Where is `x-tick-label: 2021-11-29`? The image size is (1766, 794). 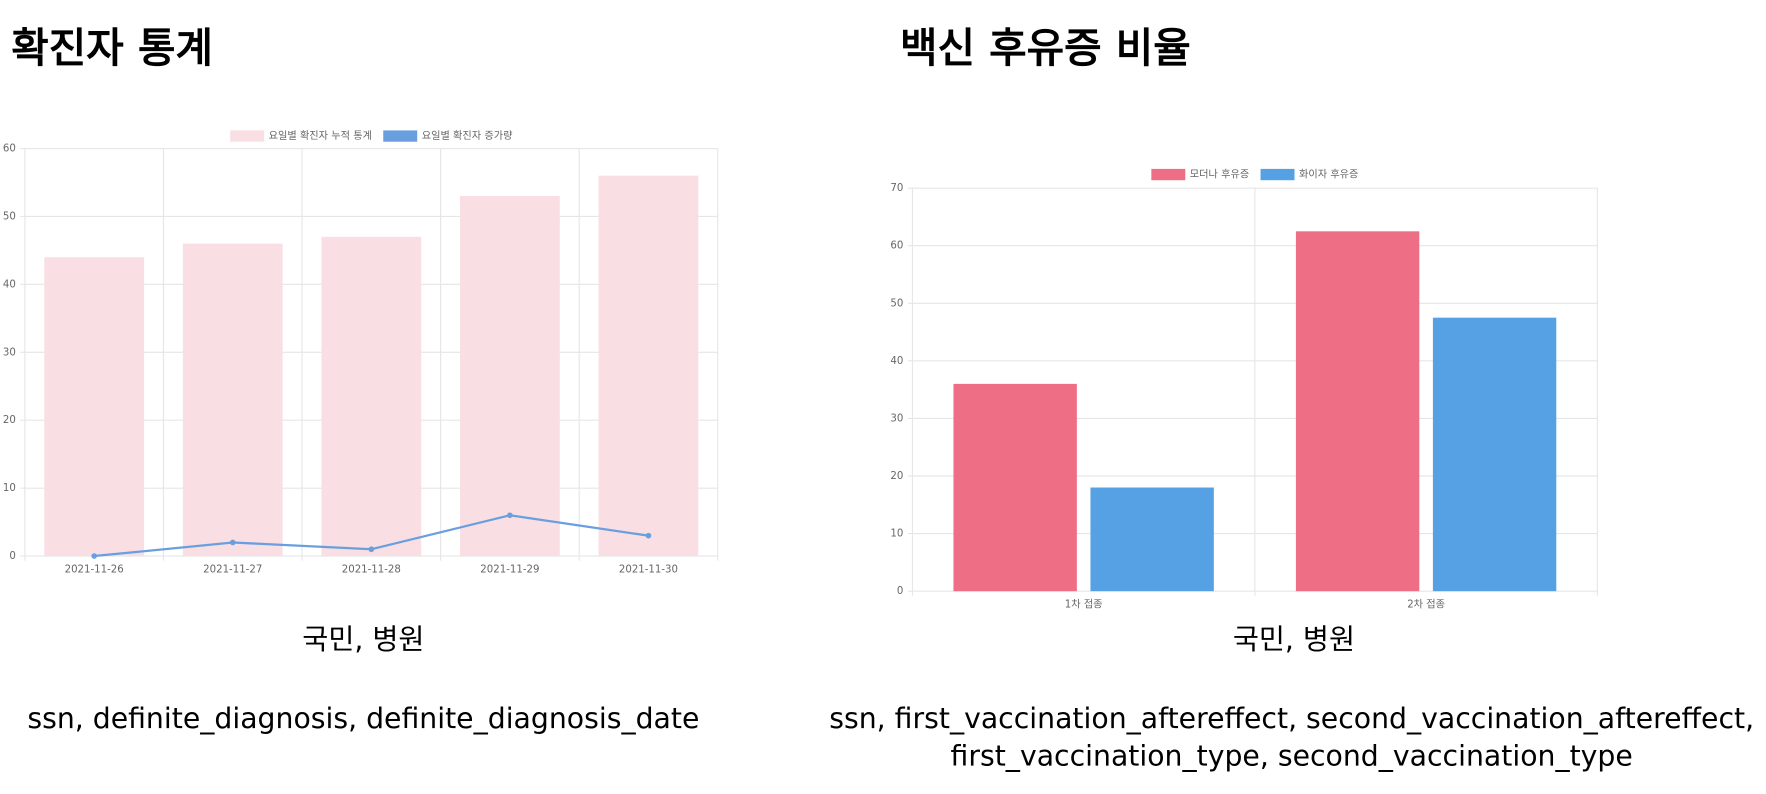 x-tick-label: 2021-11-29 is located at coordinates (509, 570).